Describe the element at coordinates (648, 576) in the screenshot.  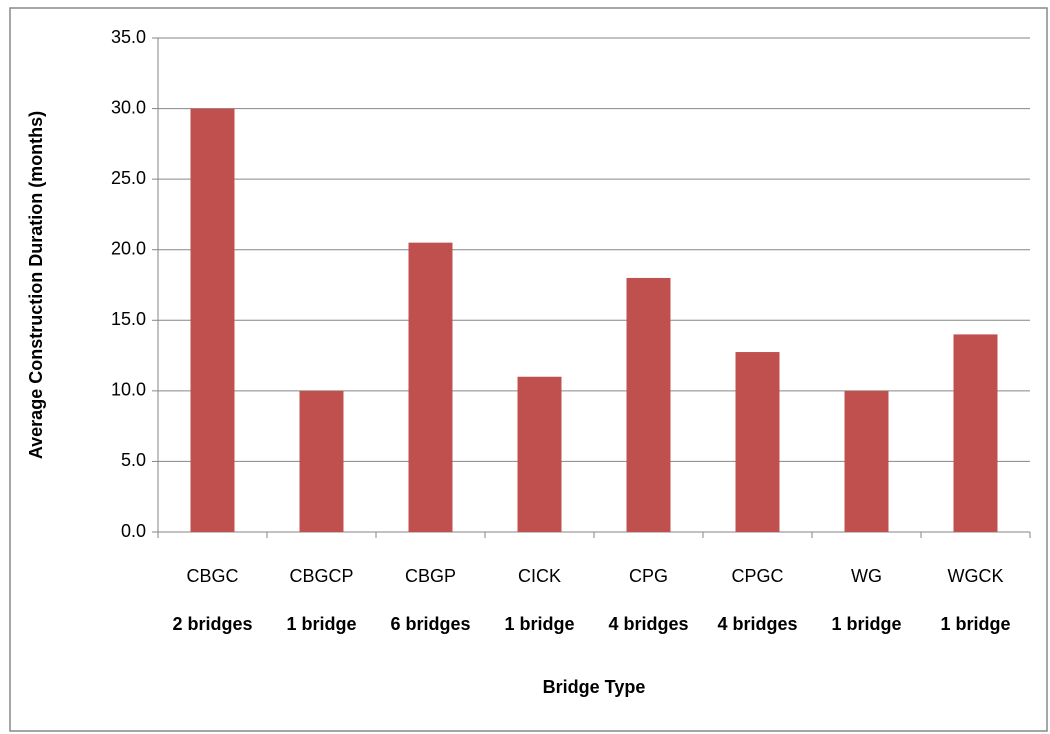
I see `x-tick-label: CPG` at that location.